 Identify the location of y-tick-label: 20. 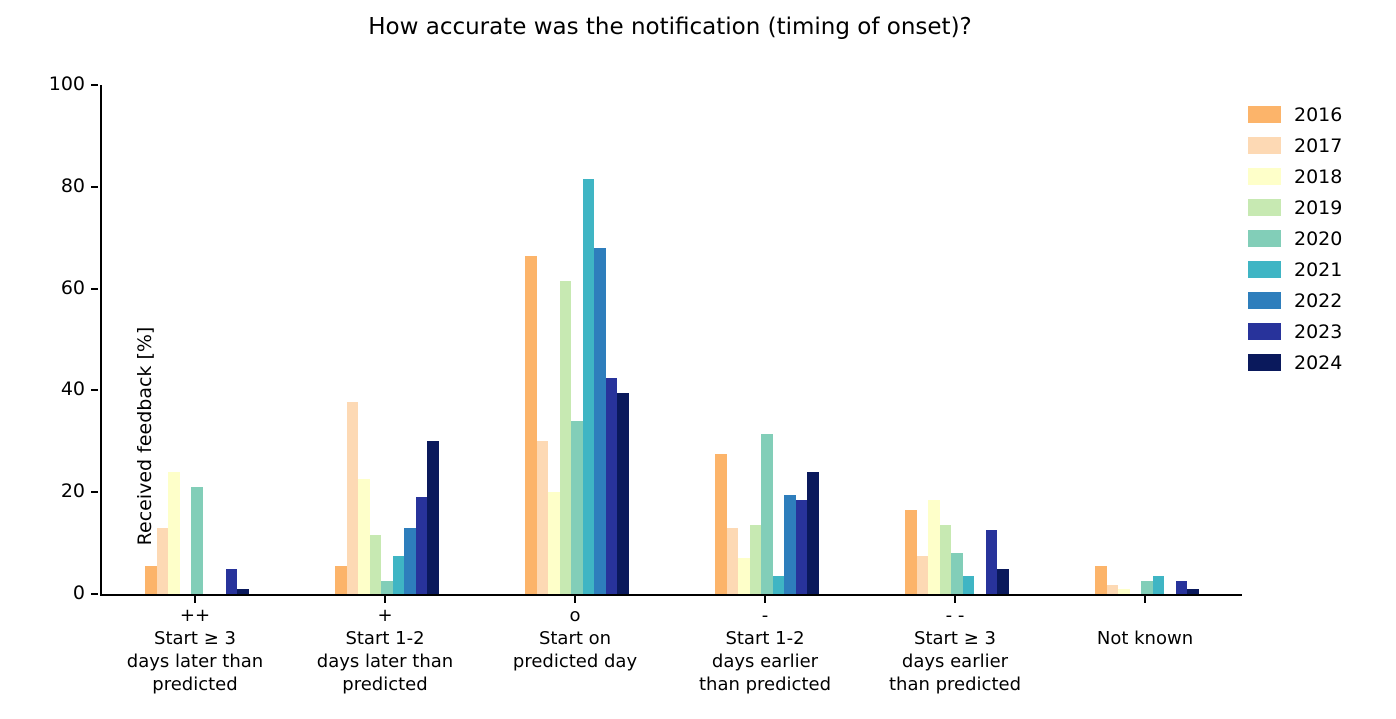
(72, 491).